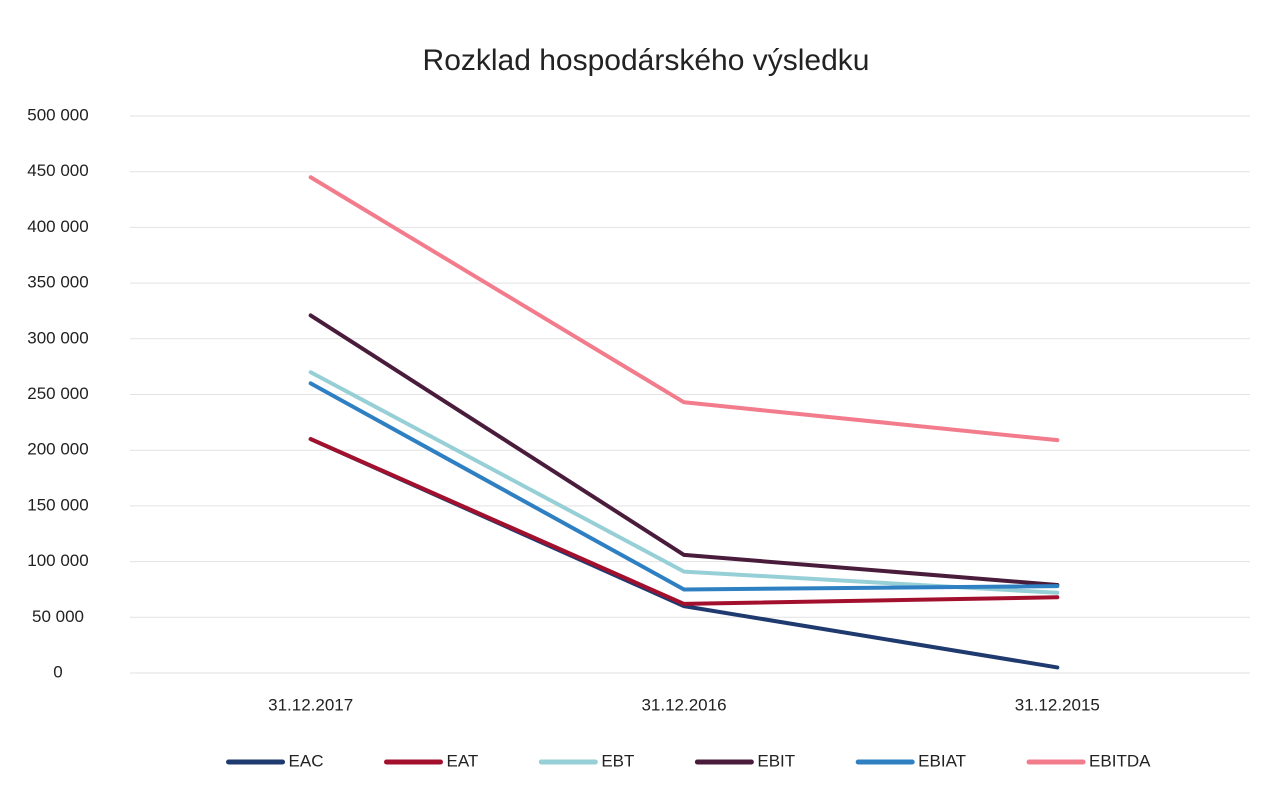  Describe the element at coordinates (310, 704) in the screenshot. I see `x-tick-label: 31.12.2017` at that location.